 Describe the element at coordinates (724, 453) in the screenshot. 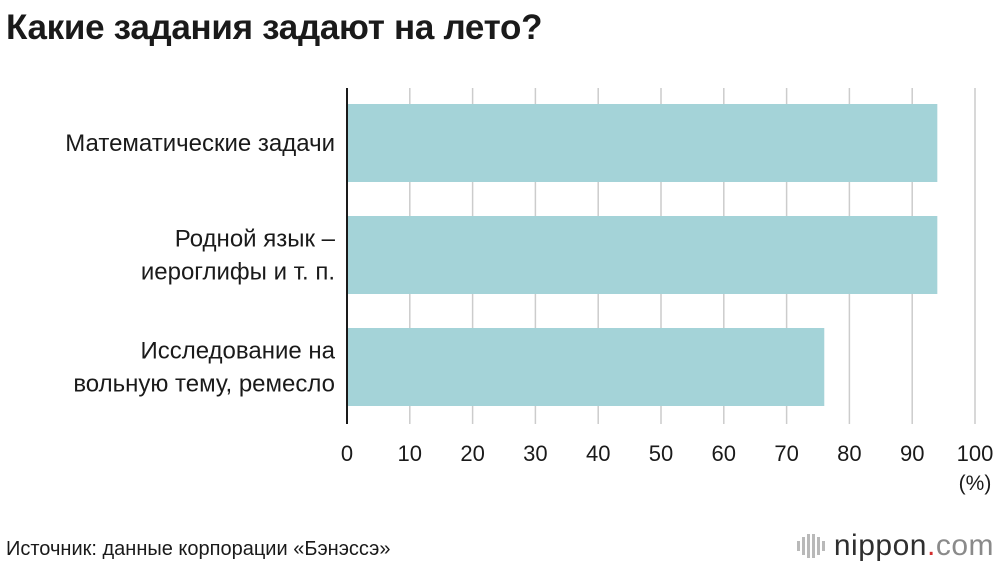

I see `x-tick-label: 60` at that location.